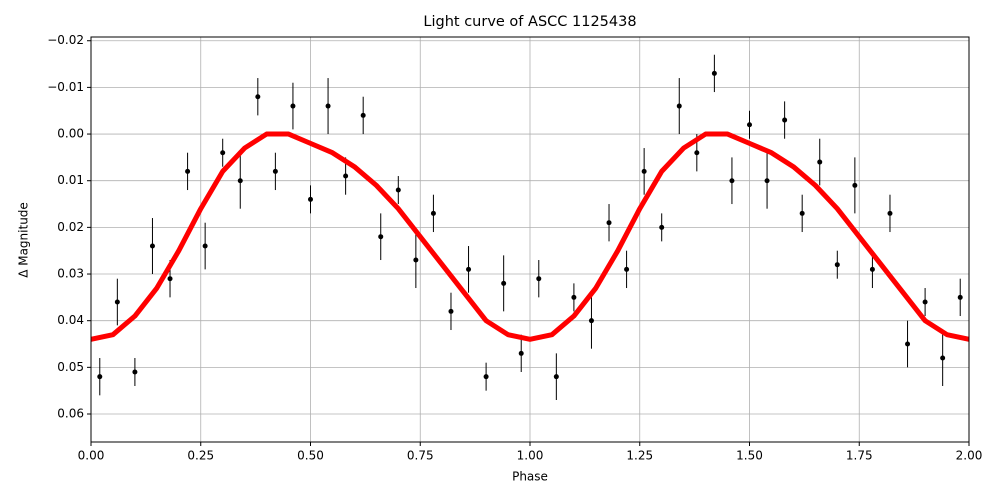 This screenshot has height=500, width=1000. What do you see at coordinates (65, 40) in the screenshot?
I see `y-tick-label: −0.02` at bounding box center [65, 40].